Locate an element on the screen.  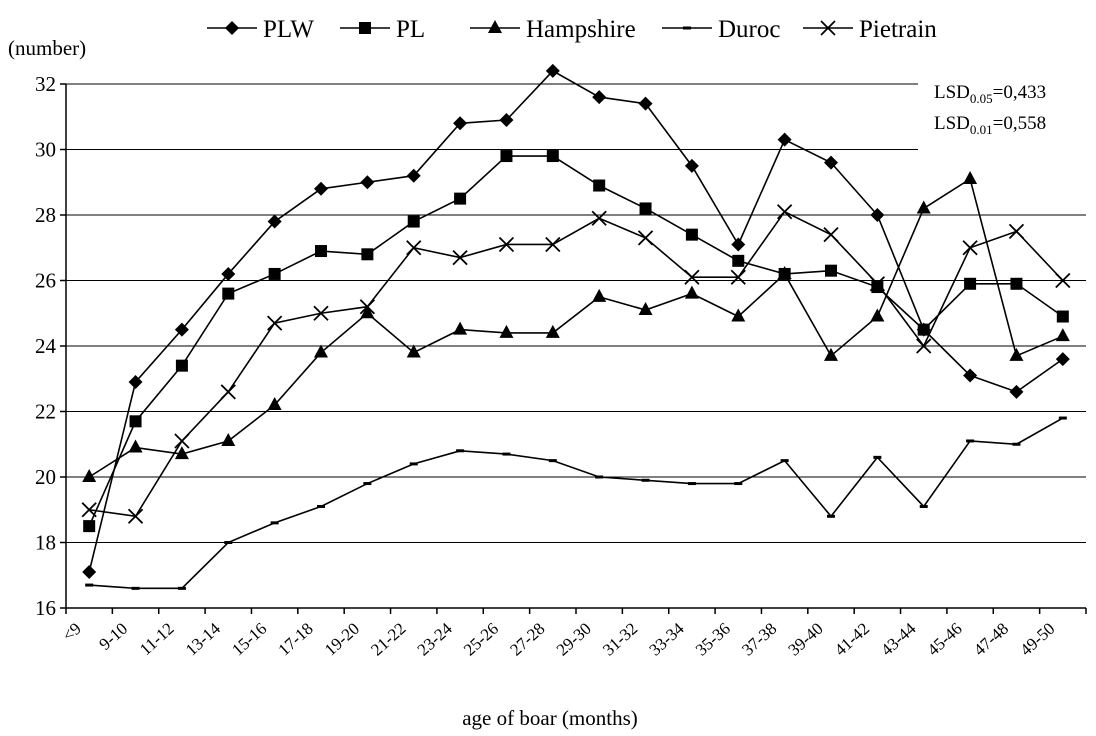
legend-item-pl: PL is located at coordinates (382, 29).